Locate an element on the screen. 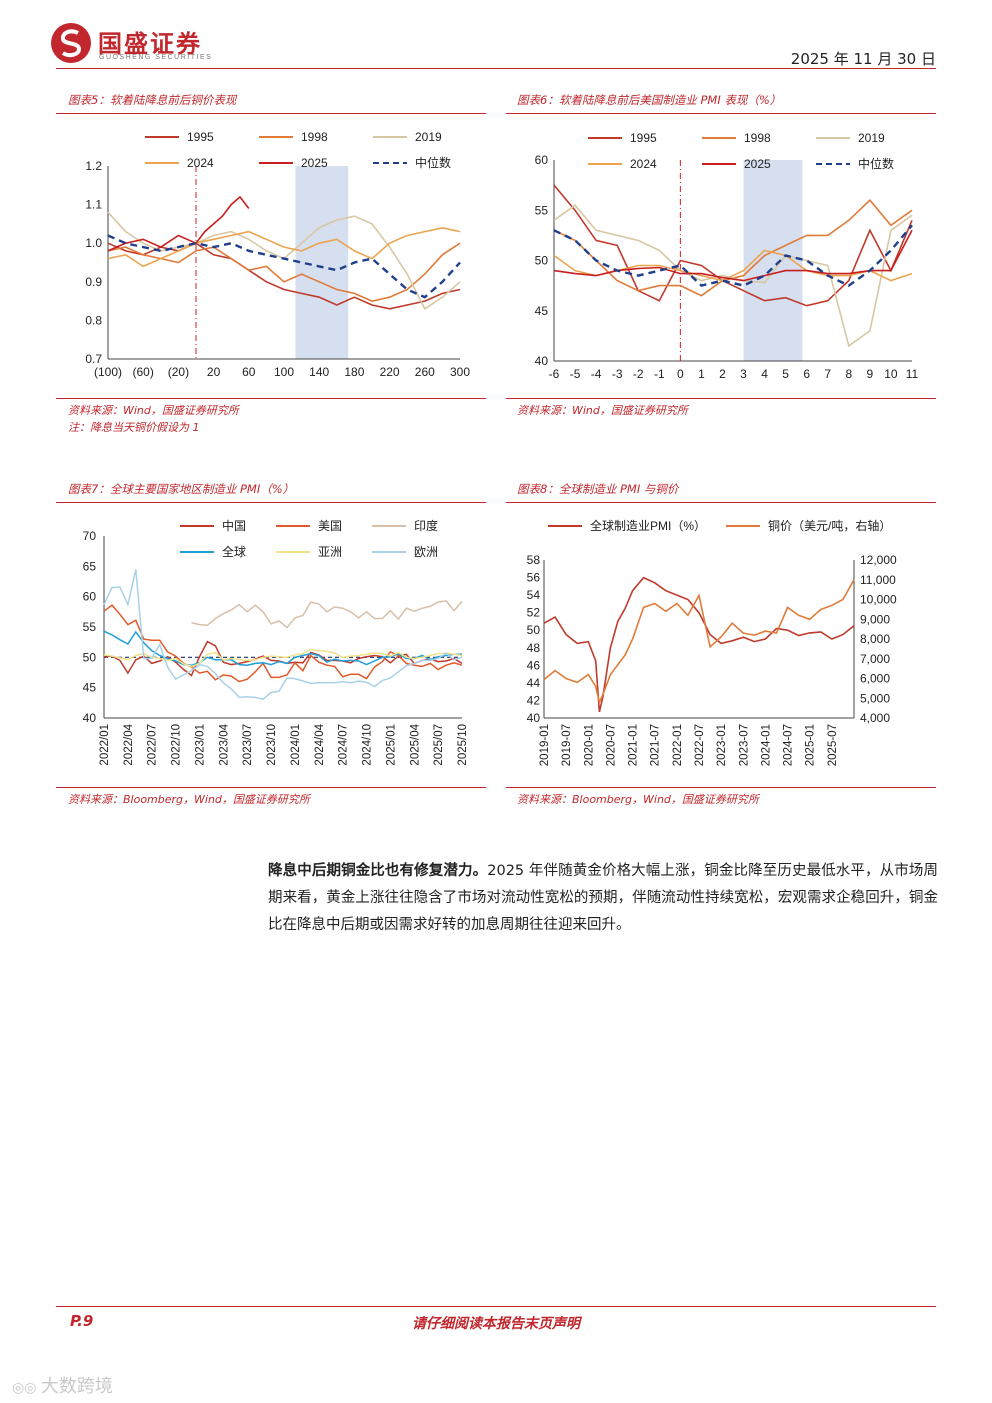 The height and width of the screenshot is (1403, 992). report-date: 2025 年 11 月 30 日 is located at coordinates (863, 59).